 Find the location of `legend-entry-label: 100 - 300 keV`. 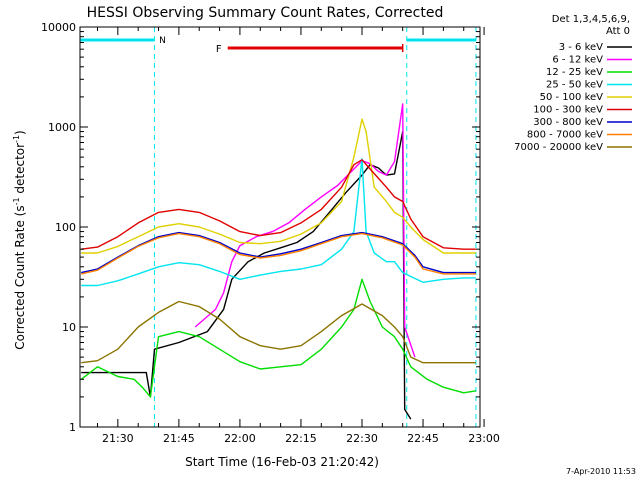

legend-entry-label: 100 - 300 keV is located at coordinates (568, 110).